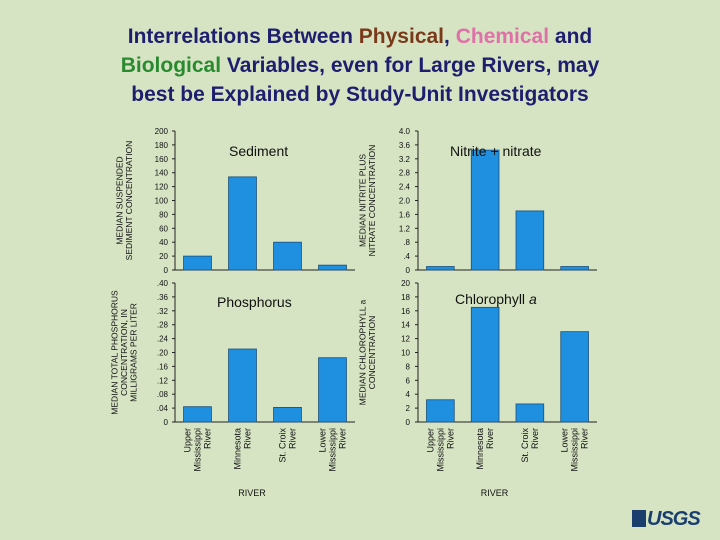 The width and height of the screenshot is (720, 540). I want to click on panel-label: Sediment, so click(258, 151).